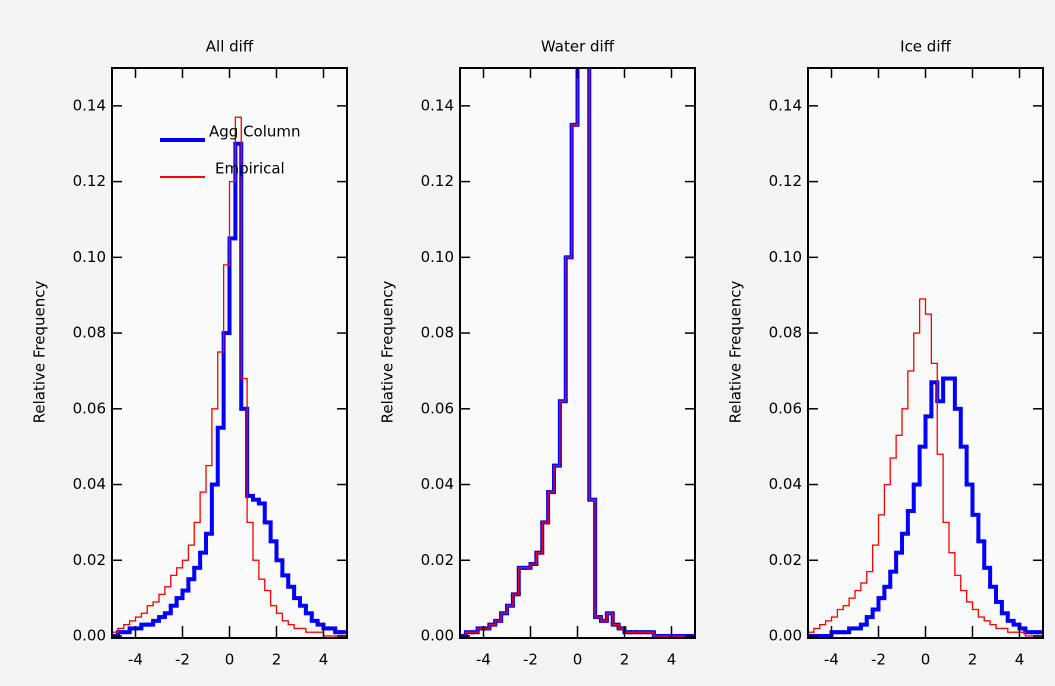  Describe the element at coordinates (230, 47) in the screenshot. I see `chart-title: All diff` at that location.